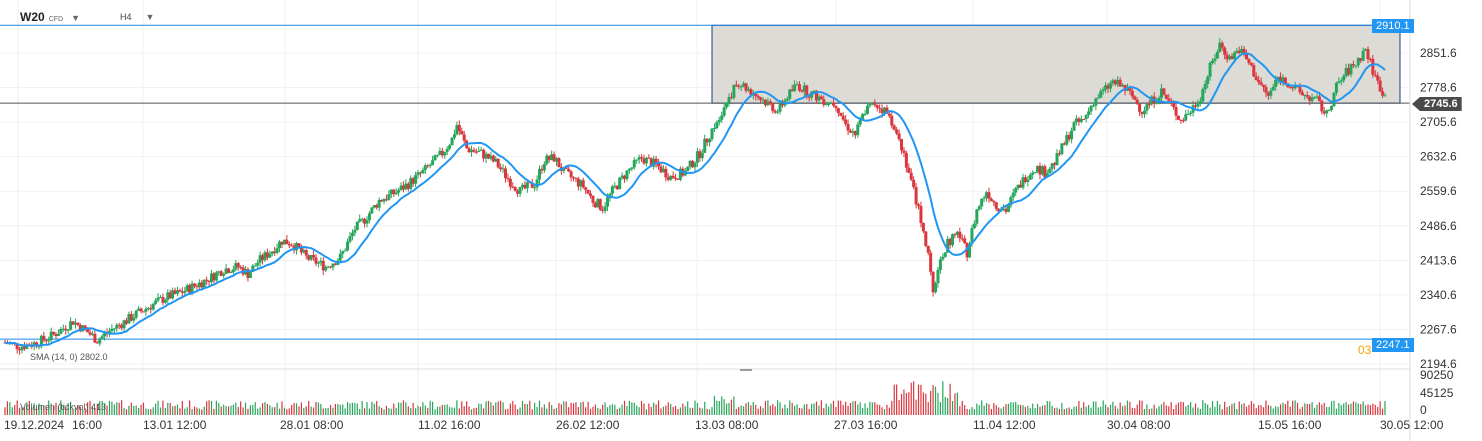 The width and height of the screenshot is (1482, 441). I want to click on symbol-selector: W20 CFD ▼, so click(50, 17).